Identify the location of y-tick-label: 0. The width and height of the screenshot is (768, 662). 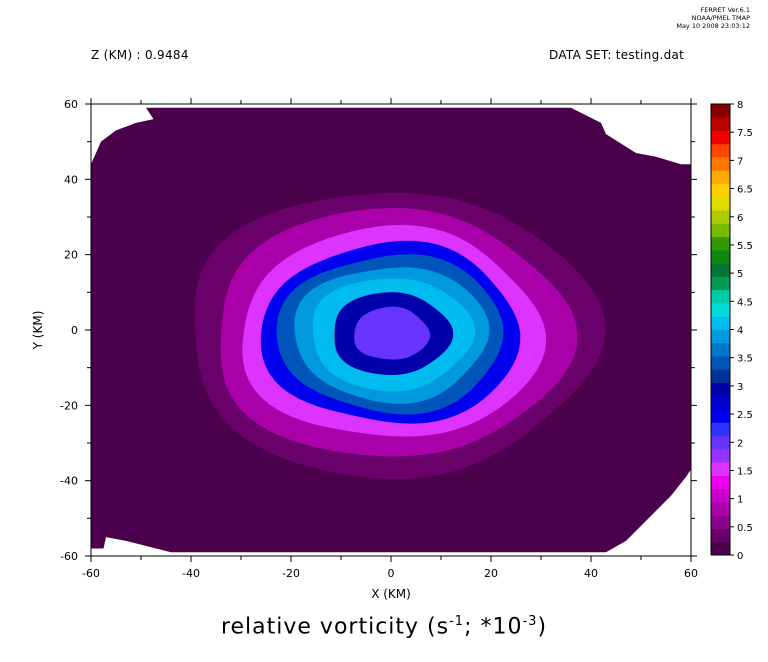
(74, 330).